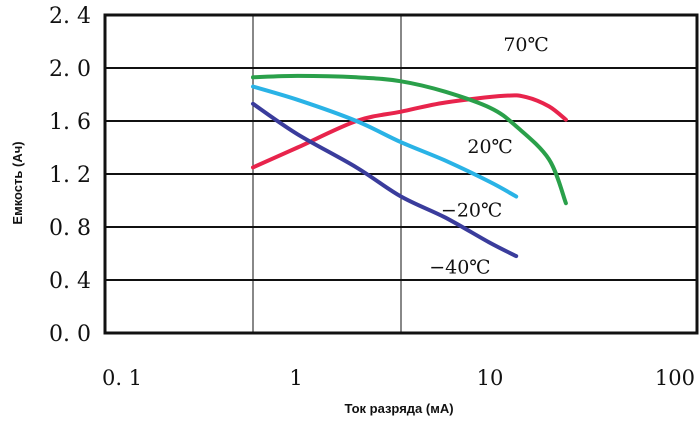 The image size is (699, 421). What do you see at coordinates (70, 228) in the screenshot?
I see `y-tick-label: 0. 8` at bounding box center [70, 228].